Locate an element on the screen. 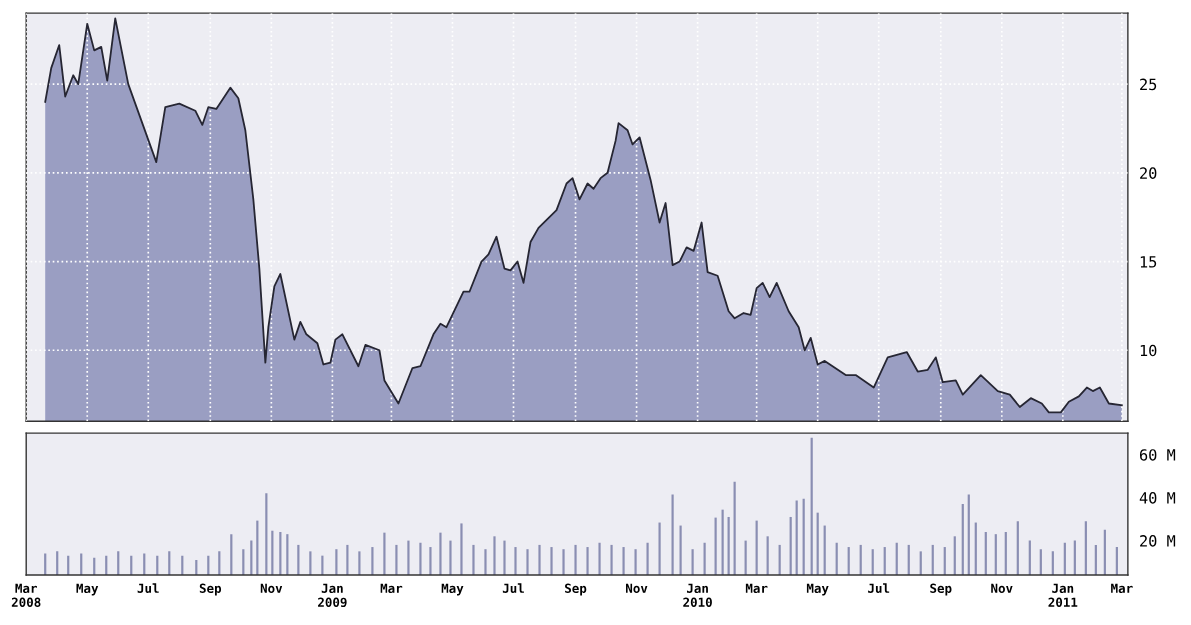 The image size is (1191, 625). y-tick-label: 20 M is located at coordinates (1158, 541).